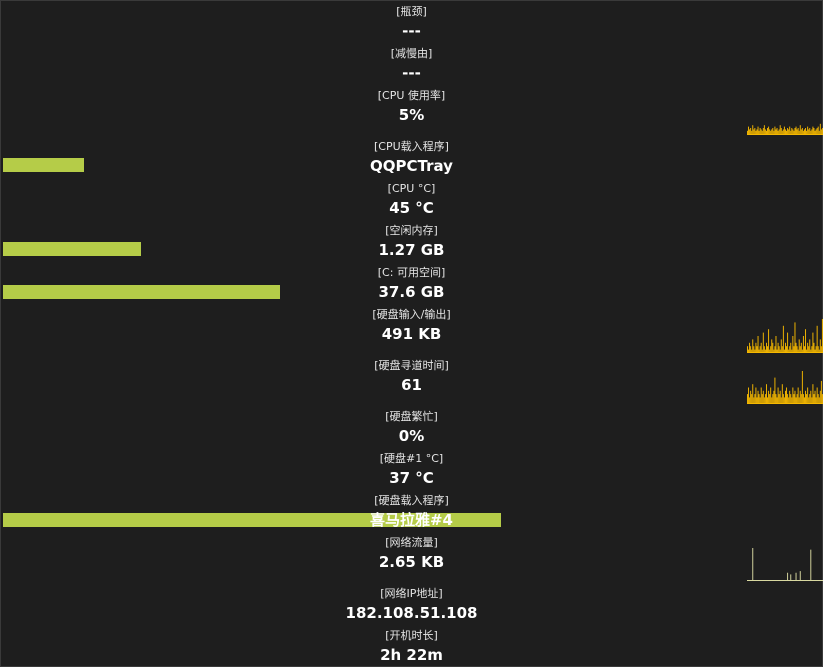 Image resolution: width=823 pixels, height=667 pixels. I want to click on metric-label: [硬盘寻道时间], so click(411, 365).